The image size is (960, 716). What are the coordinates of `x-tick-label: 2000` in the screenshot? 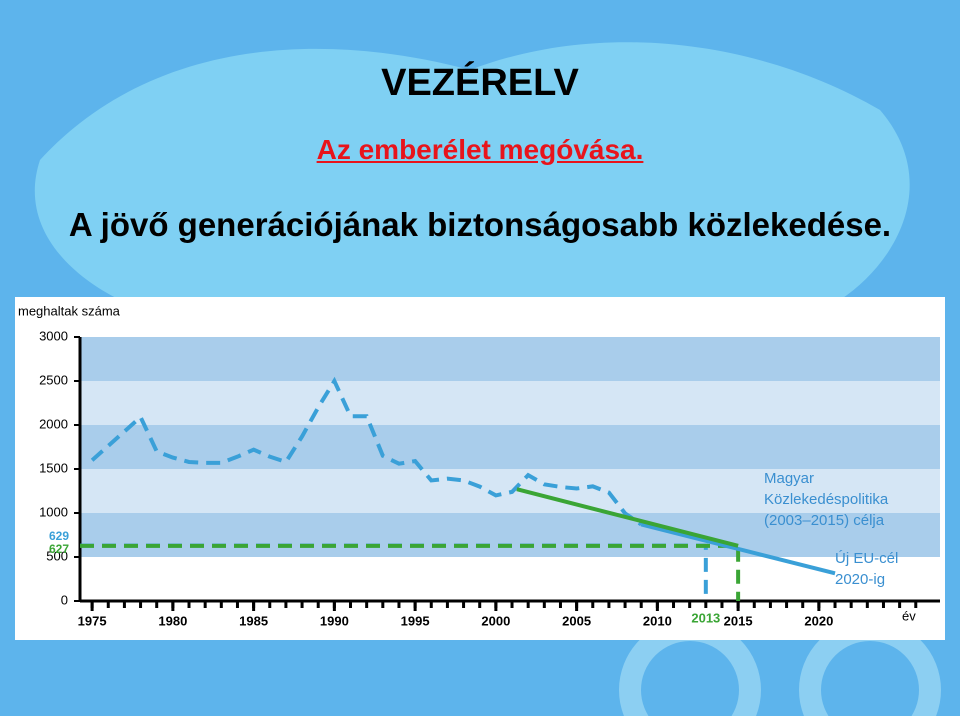 It's located at (495, 620).